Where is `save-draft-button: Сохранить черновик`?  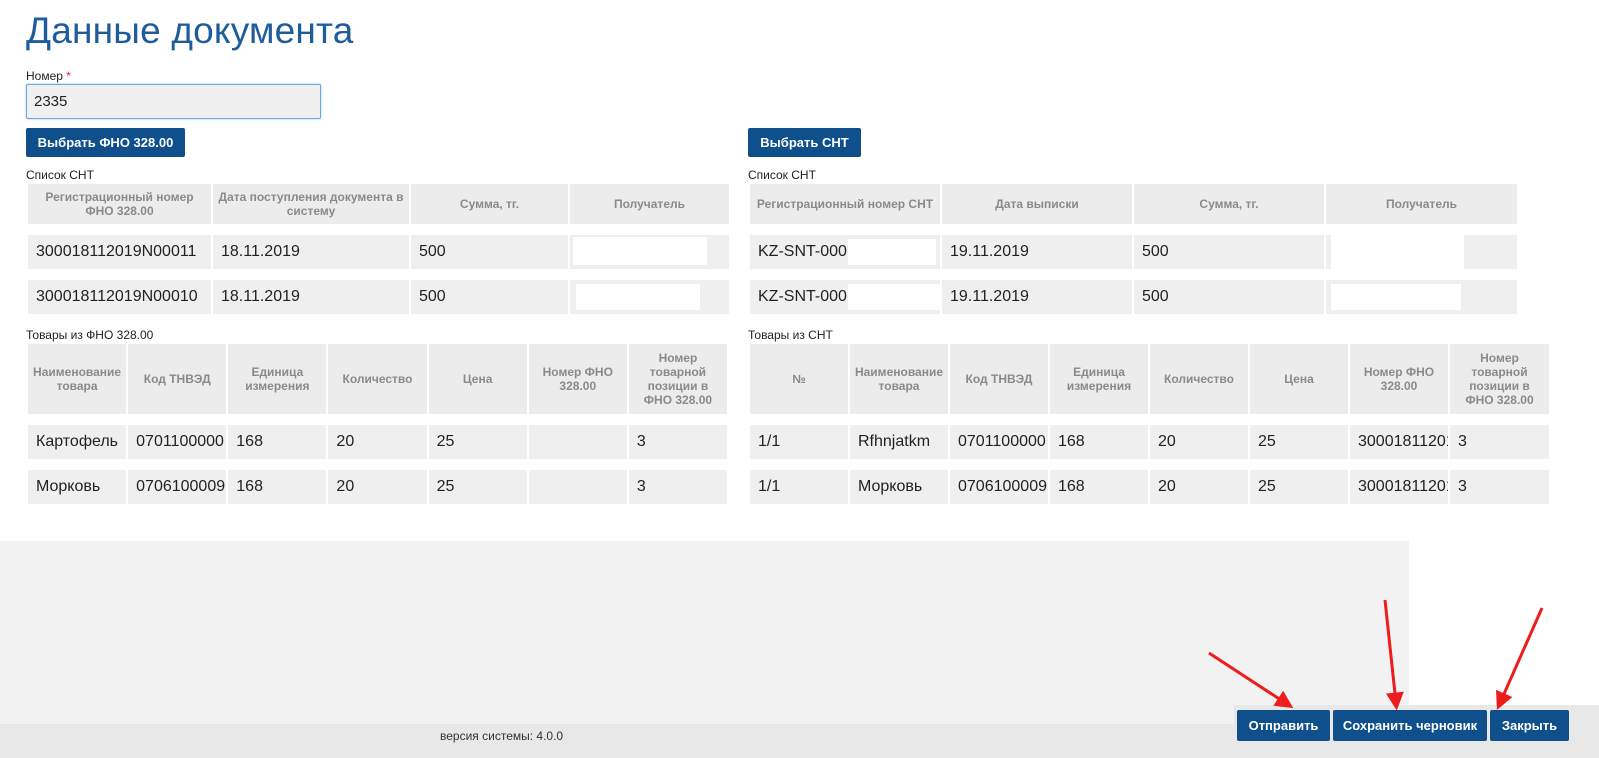 save-draft-button: Сохранить черновик is located at coordinates (1410, 725).